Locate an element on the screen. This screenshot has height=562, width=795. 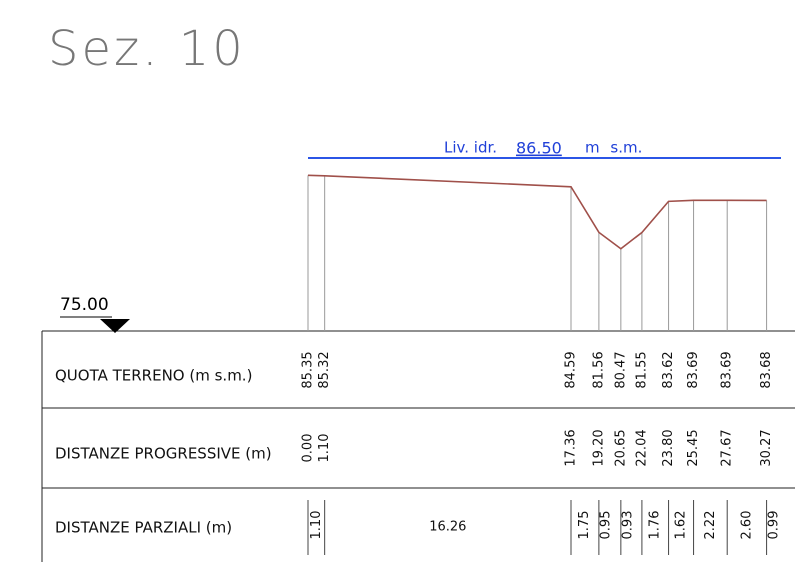
elevation-value: 84.59 is located at coordinates (571, 369).